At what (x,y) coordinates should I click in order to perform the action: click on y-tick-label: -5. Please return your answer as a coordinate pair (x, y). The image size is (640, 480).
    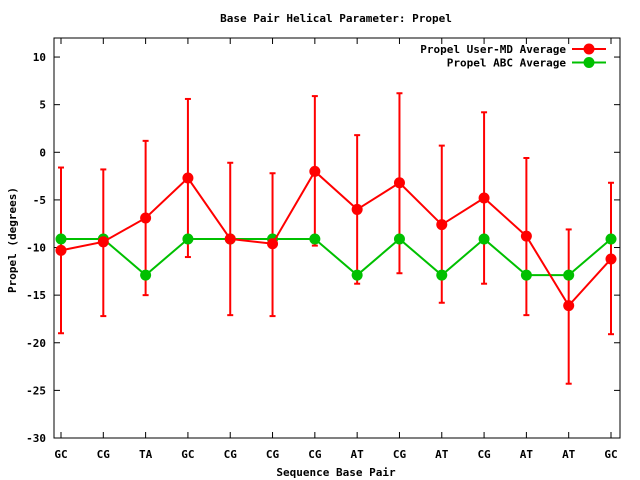
    Looking at the image, I should click on (39, 200).